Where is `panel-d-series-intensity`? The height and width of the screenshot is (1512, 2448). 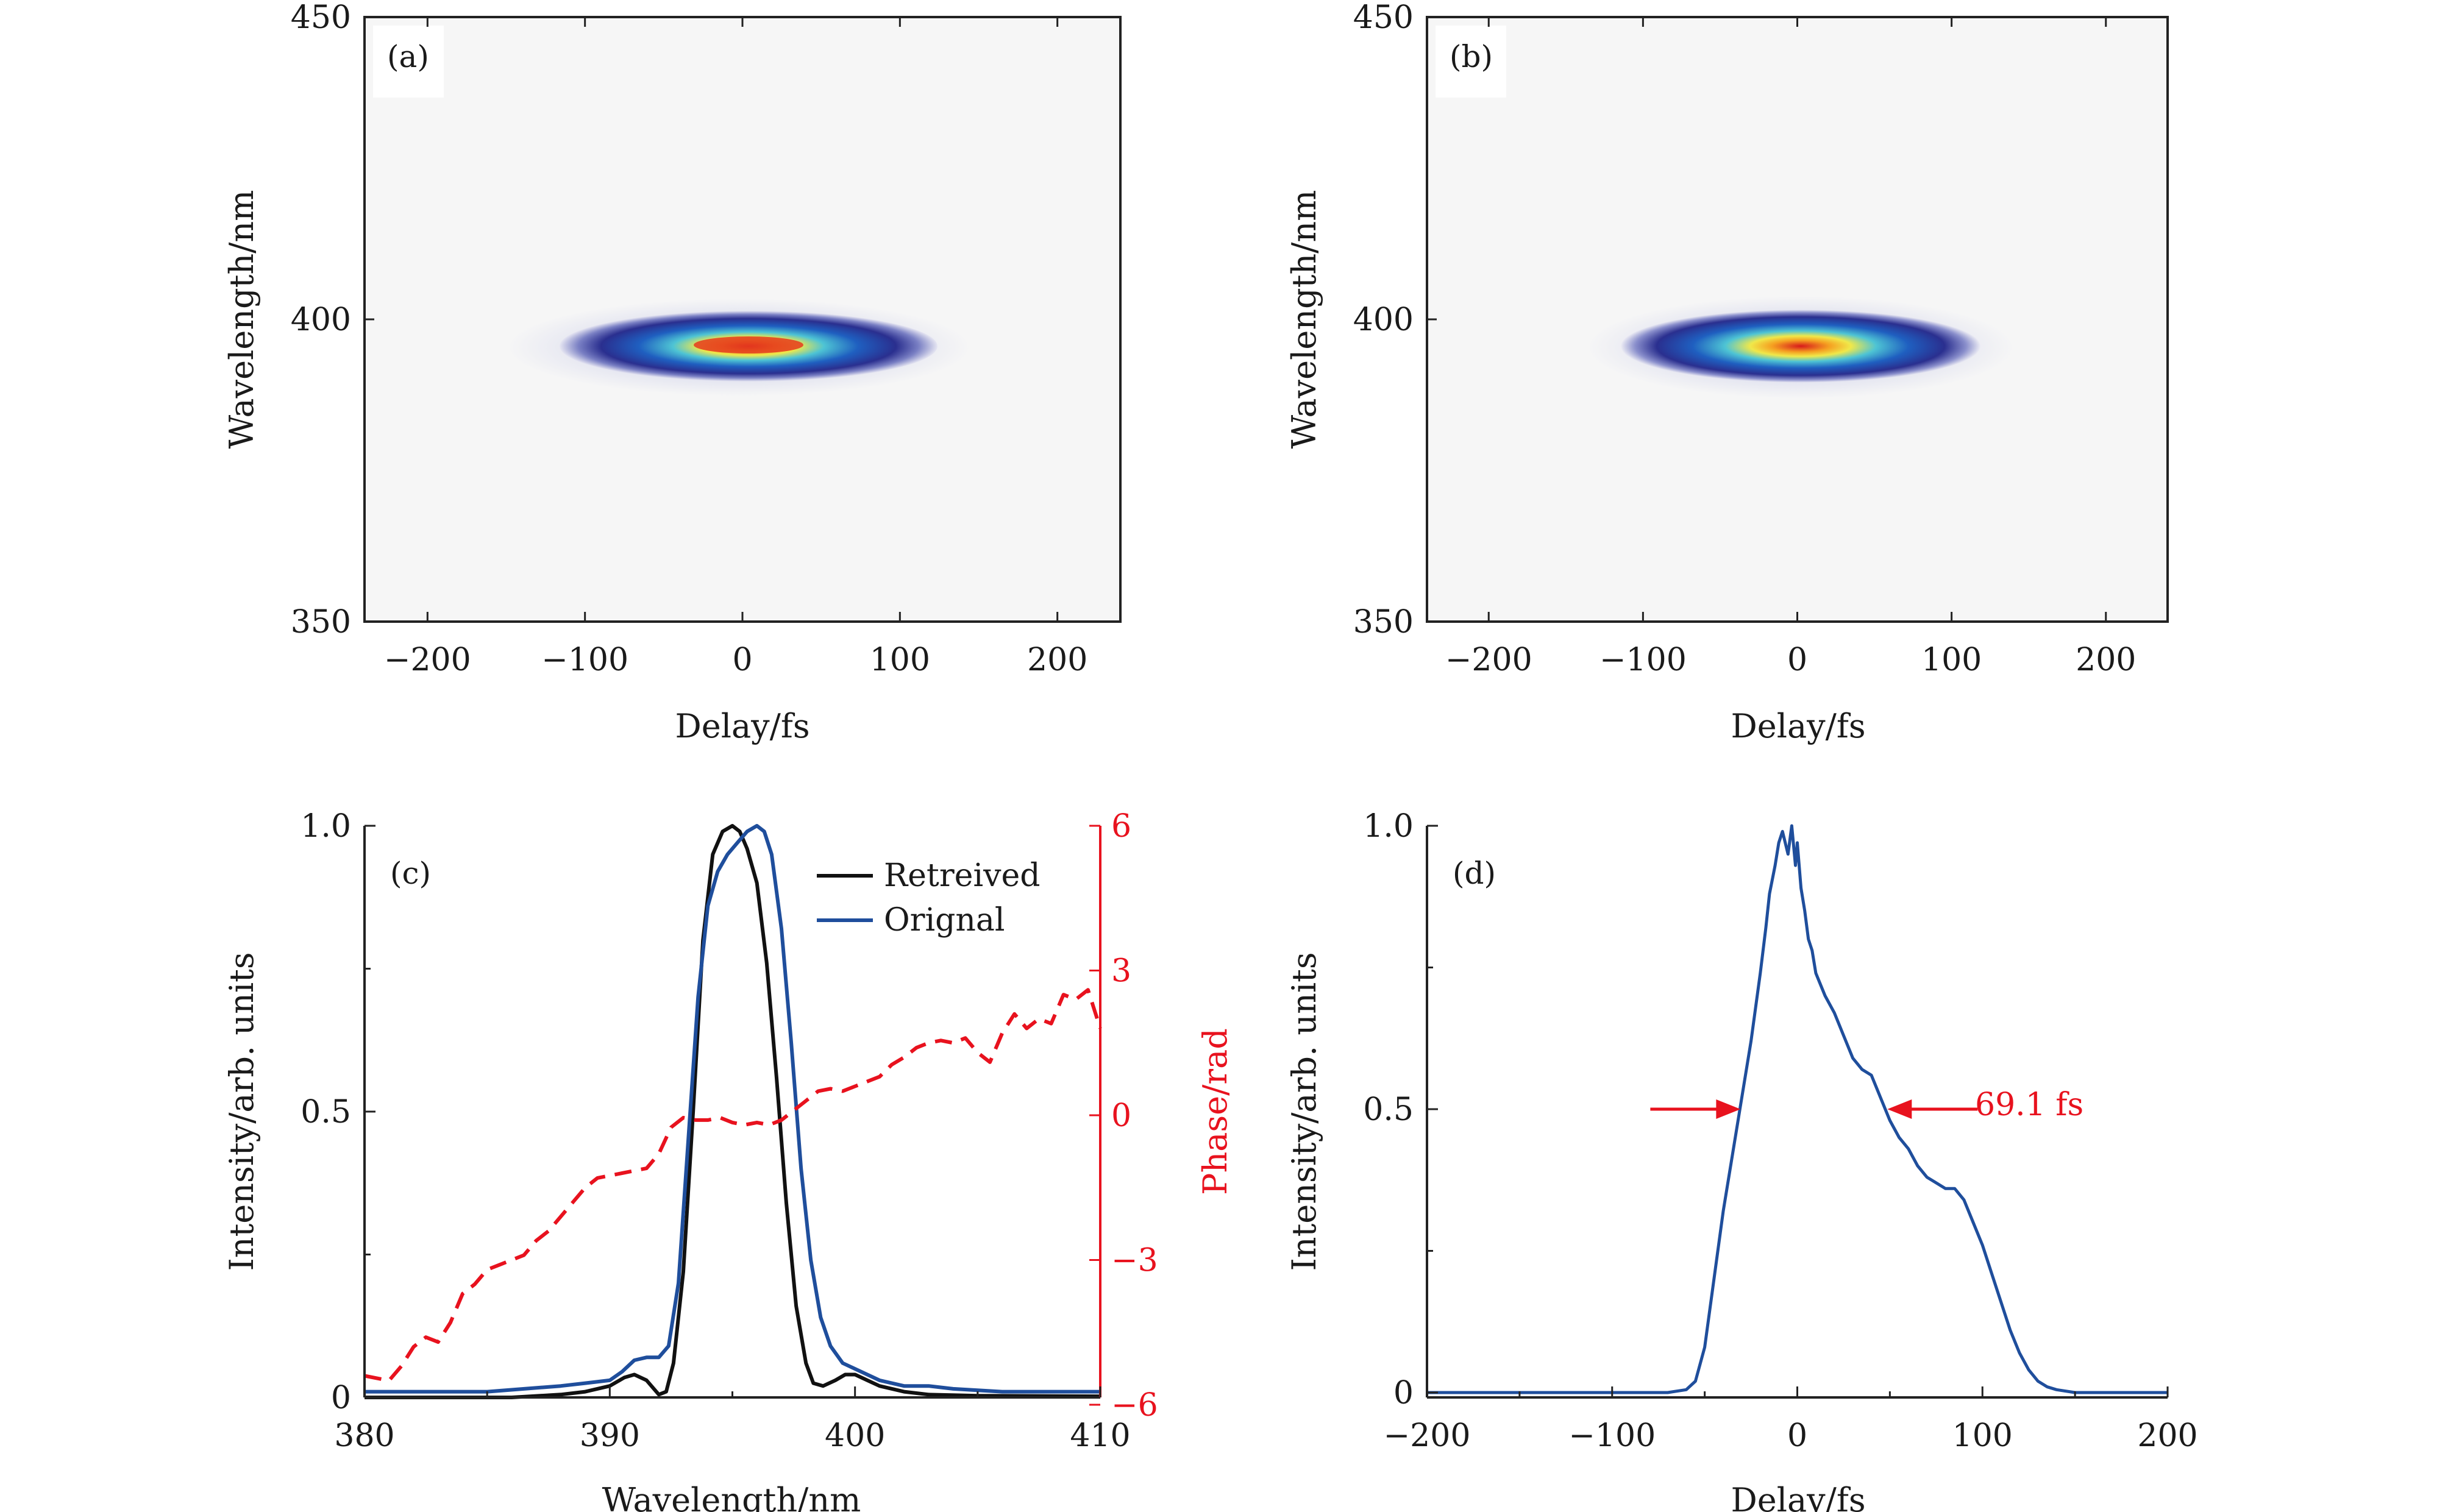 panel-d-series-intensity is located at coordinates (1797, 1109).